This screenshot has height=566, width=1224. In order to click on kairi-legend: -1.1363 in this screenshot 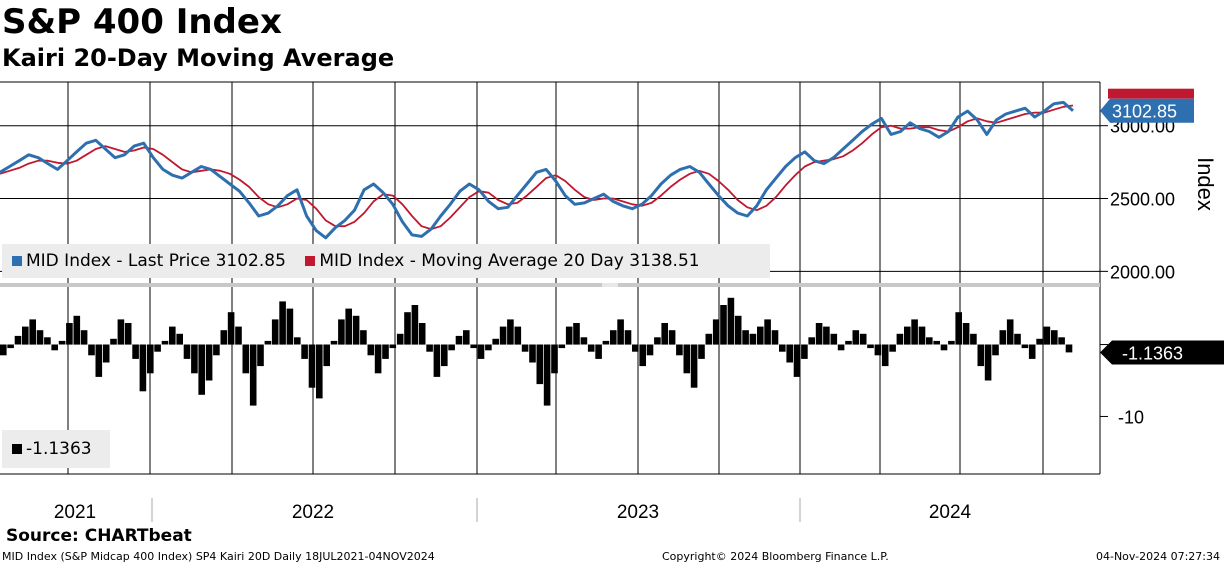, I will do `click(56, 449)`.